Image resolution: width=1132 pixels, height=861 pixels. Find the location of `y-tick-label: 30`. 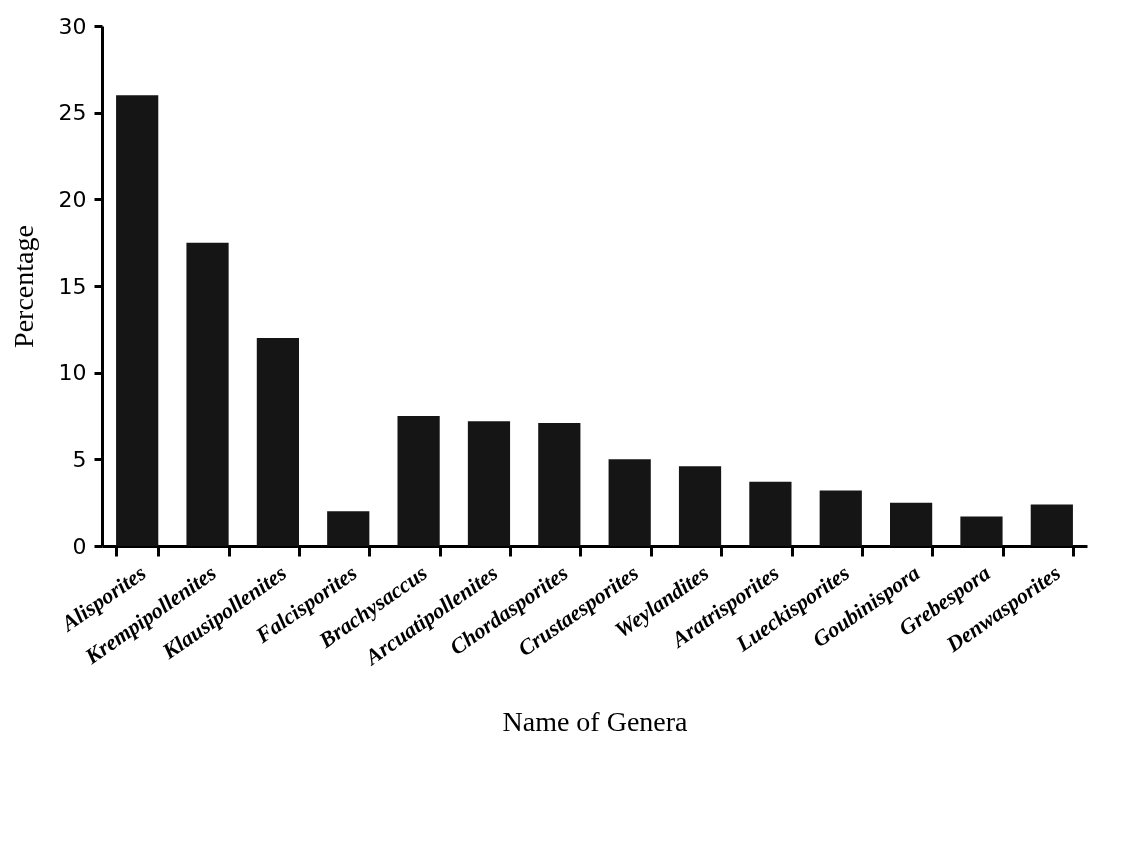

y-tick-label: 30 is located at coordinates (72, 26).